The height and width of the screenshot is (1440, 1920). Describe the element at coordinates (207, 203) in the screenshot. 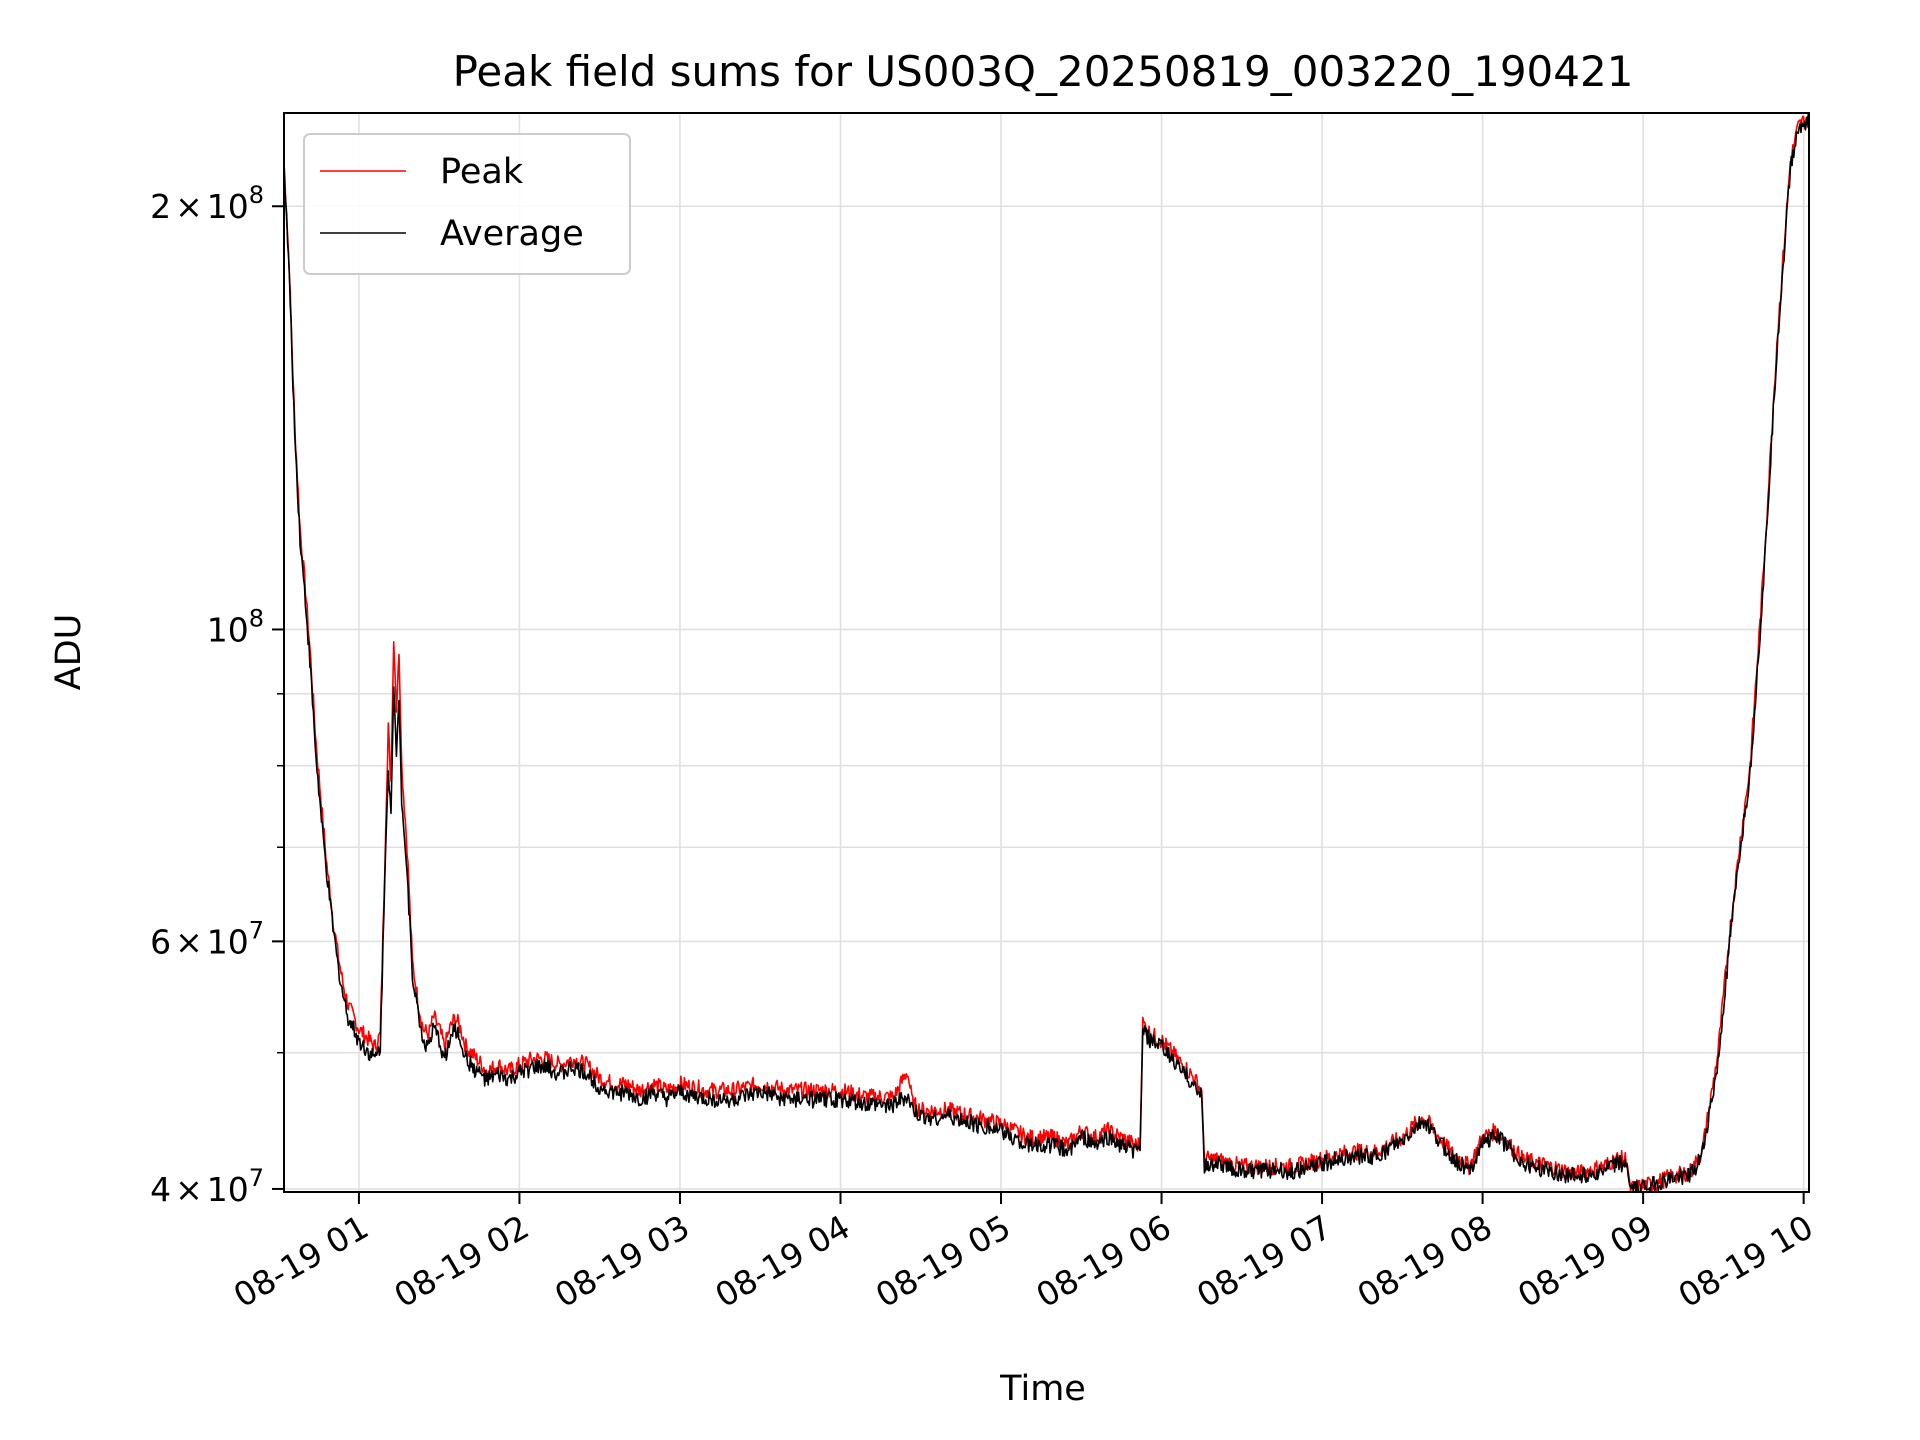

I see `y-tick-label: 2 × 10⁸` at that location.